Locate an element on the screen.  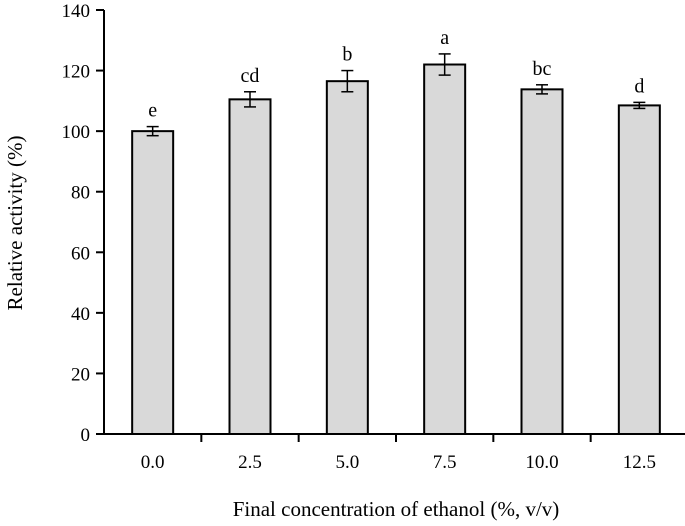
x-tick-label: 2.5 is located at coordinates (250, 462).